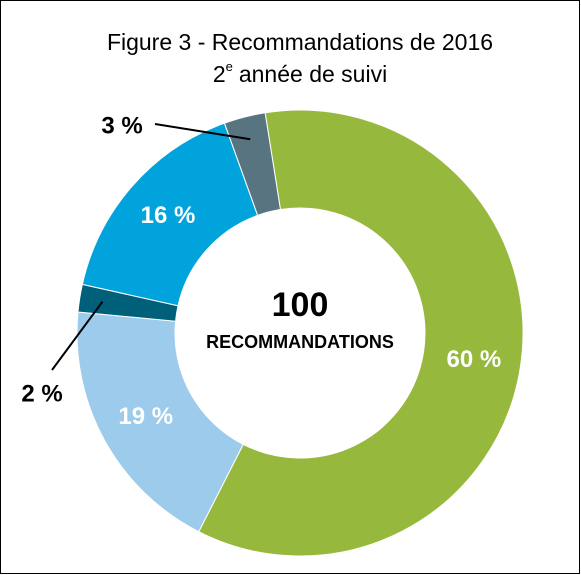  Describe the element at coordinates (219, 74) in the screenshot. I see `subtitle-number: 2` at that location.